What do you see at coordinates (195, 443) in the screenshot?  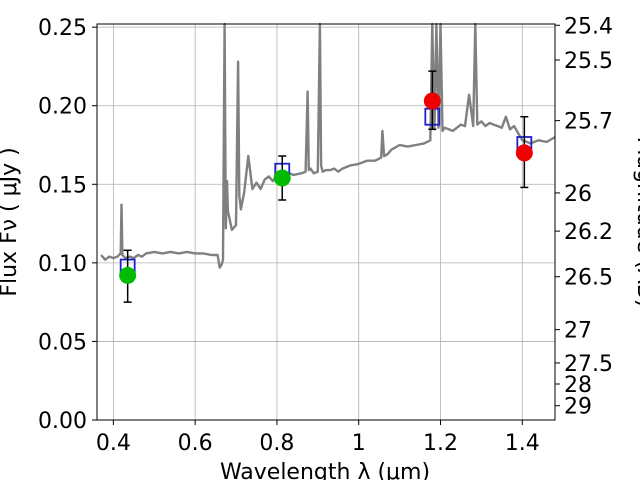 I see `x-tick-label: 0.6` at bounding box center [195, 443].